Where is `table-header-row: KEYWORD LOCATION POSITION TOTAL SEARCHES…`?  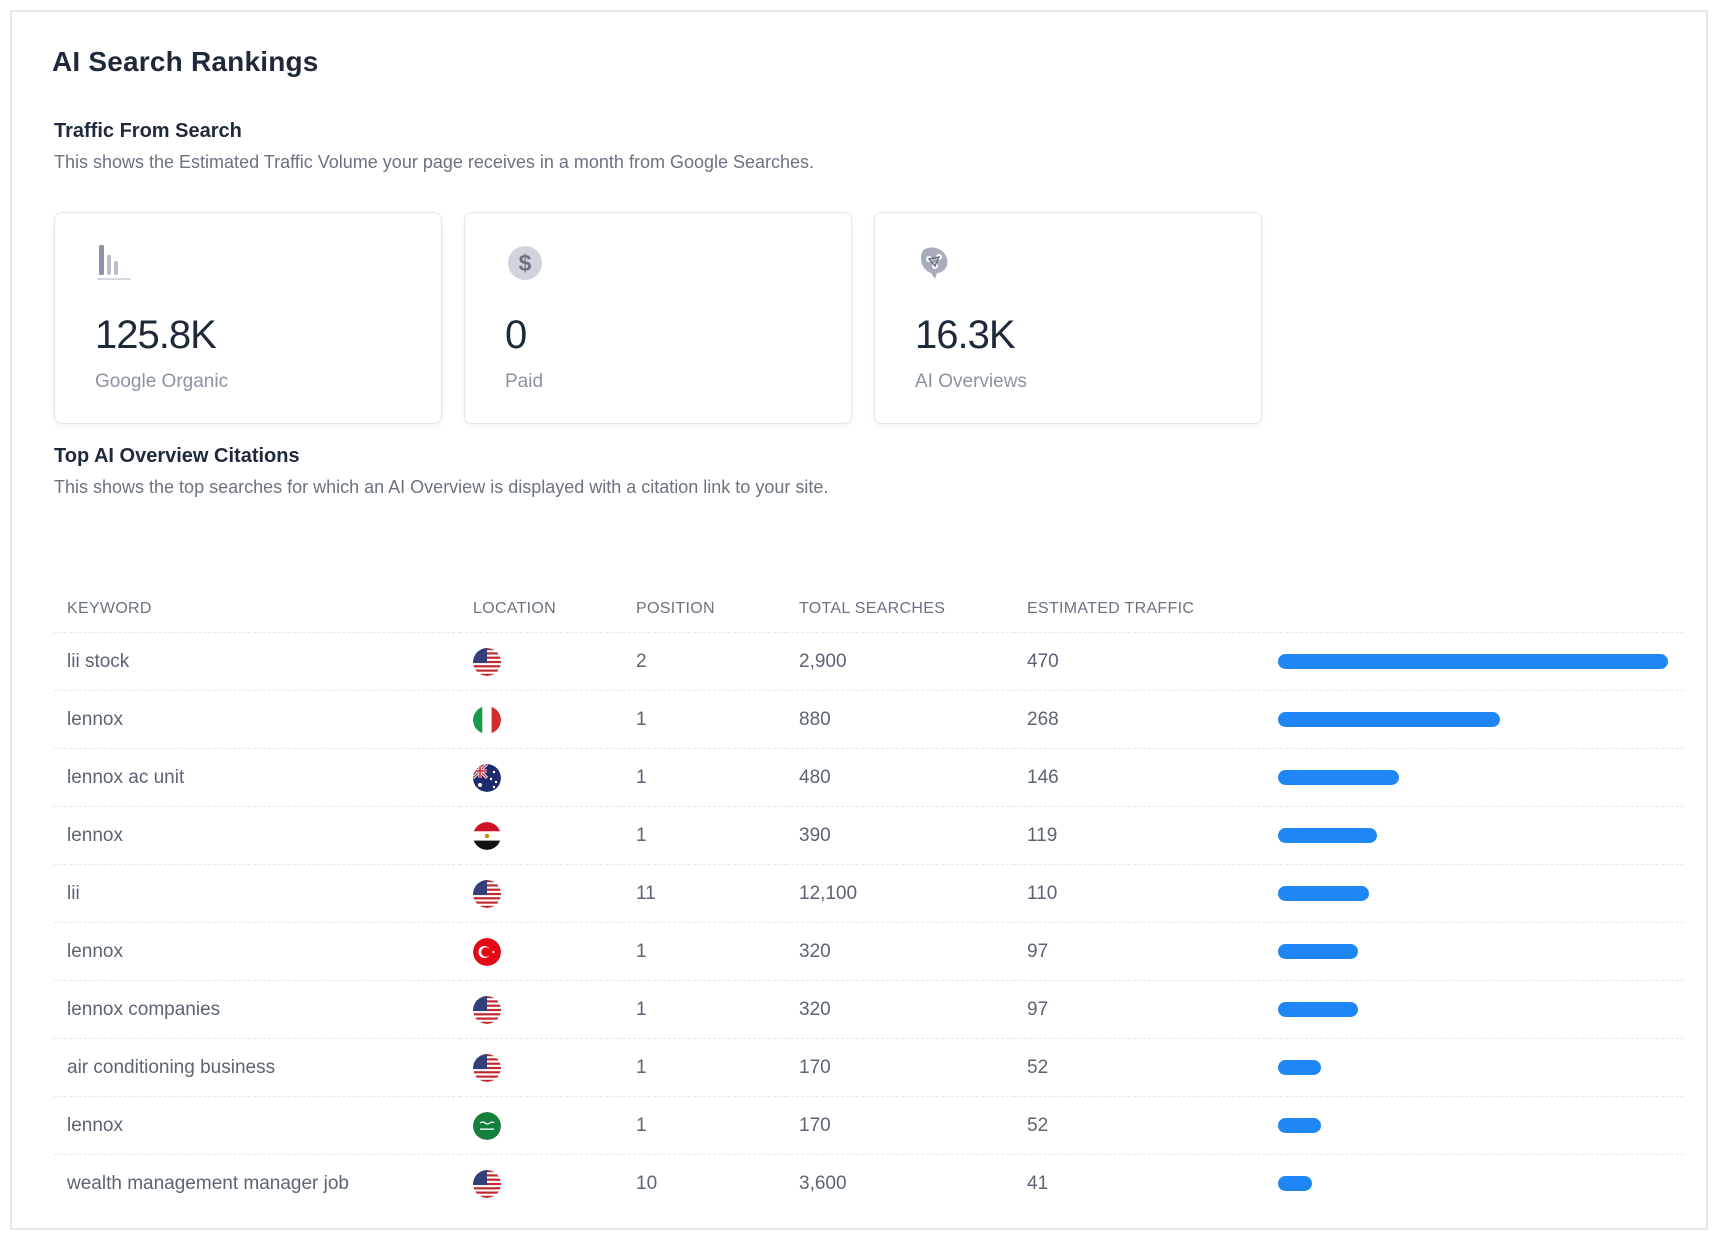
table-header-row: KEYWORD LOCATION POSITION TOTAL SEARCHES… is located at coordinates (869, 609).